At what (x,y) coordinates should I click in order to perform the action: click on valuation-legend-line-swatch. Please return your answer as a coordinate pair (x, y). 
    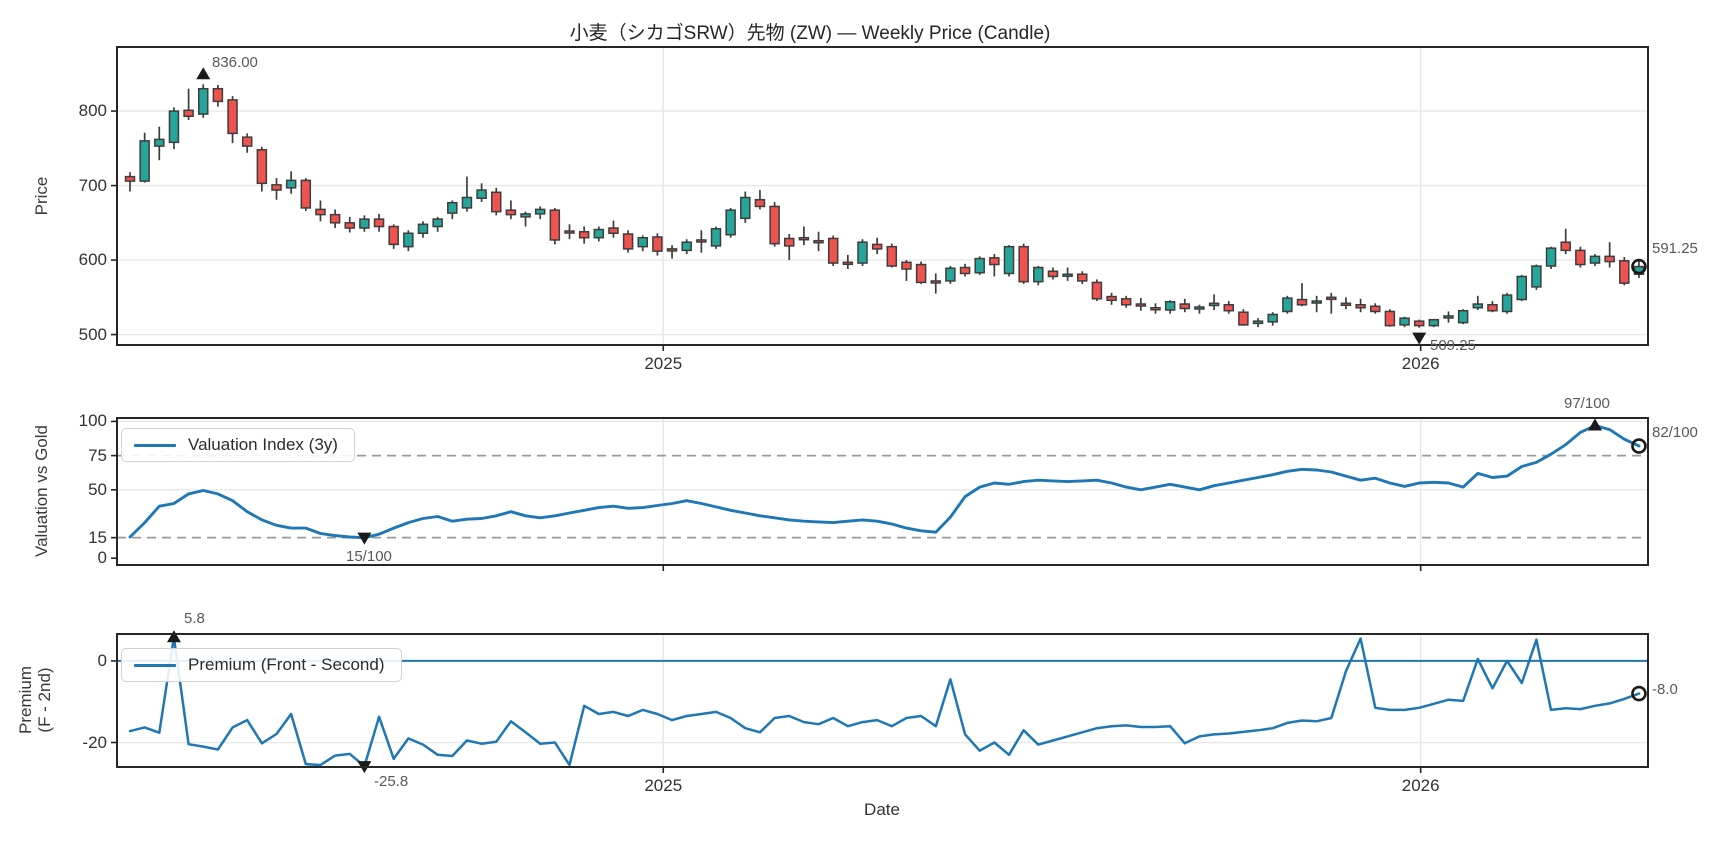
    Looking at the image, I should click on (155, 445).